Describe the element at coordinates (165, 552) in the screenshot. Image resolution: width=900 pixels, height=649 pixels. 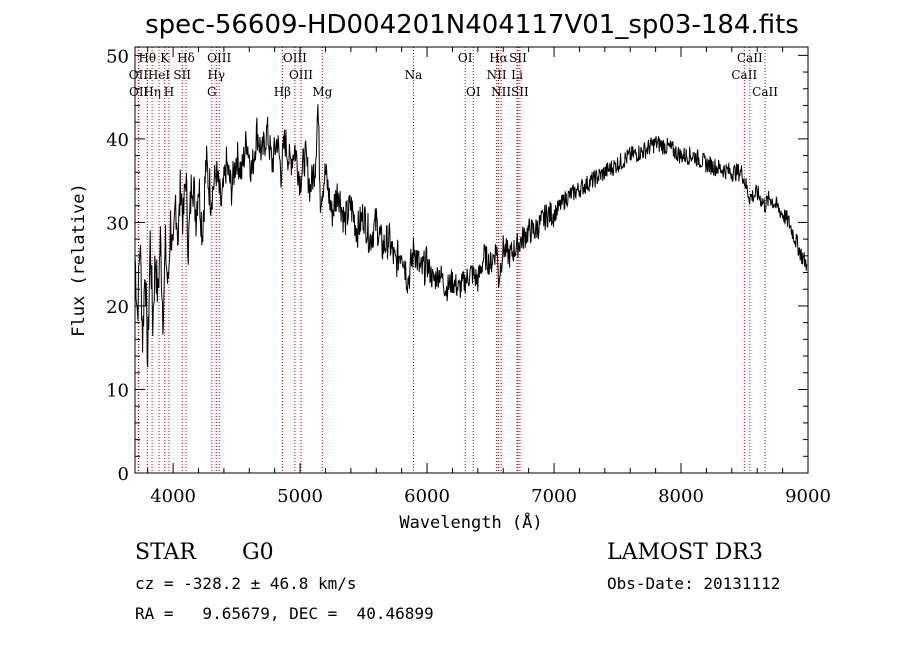
I see `object-class: STAR` at that location.